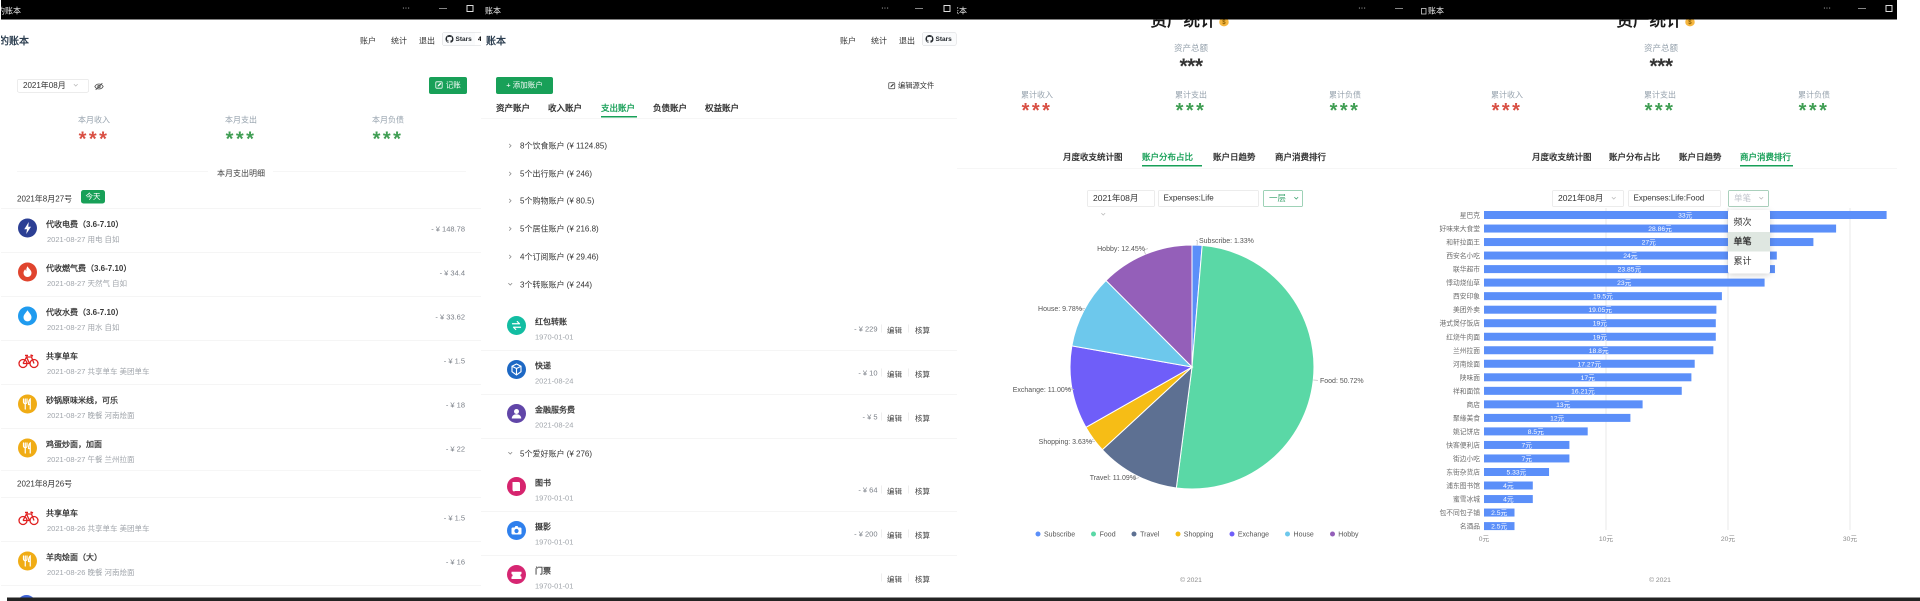  Describe the element at coordinates (1342, 381) in the screenshot. I see `svg-text: Food: 50.72%` at that location.